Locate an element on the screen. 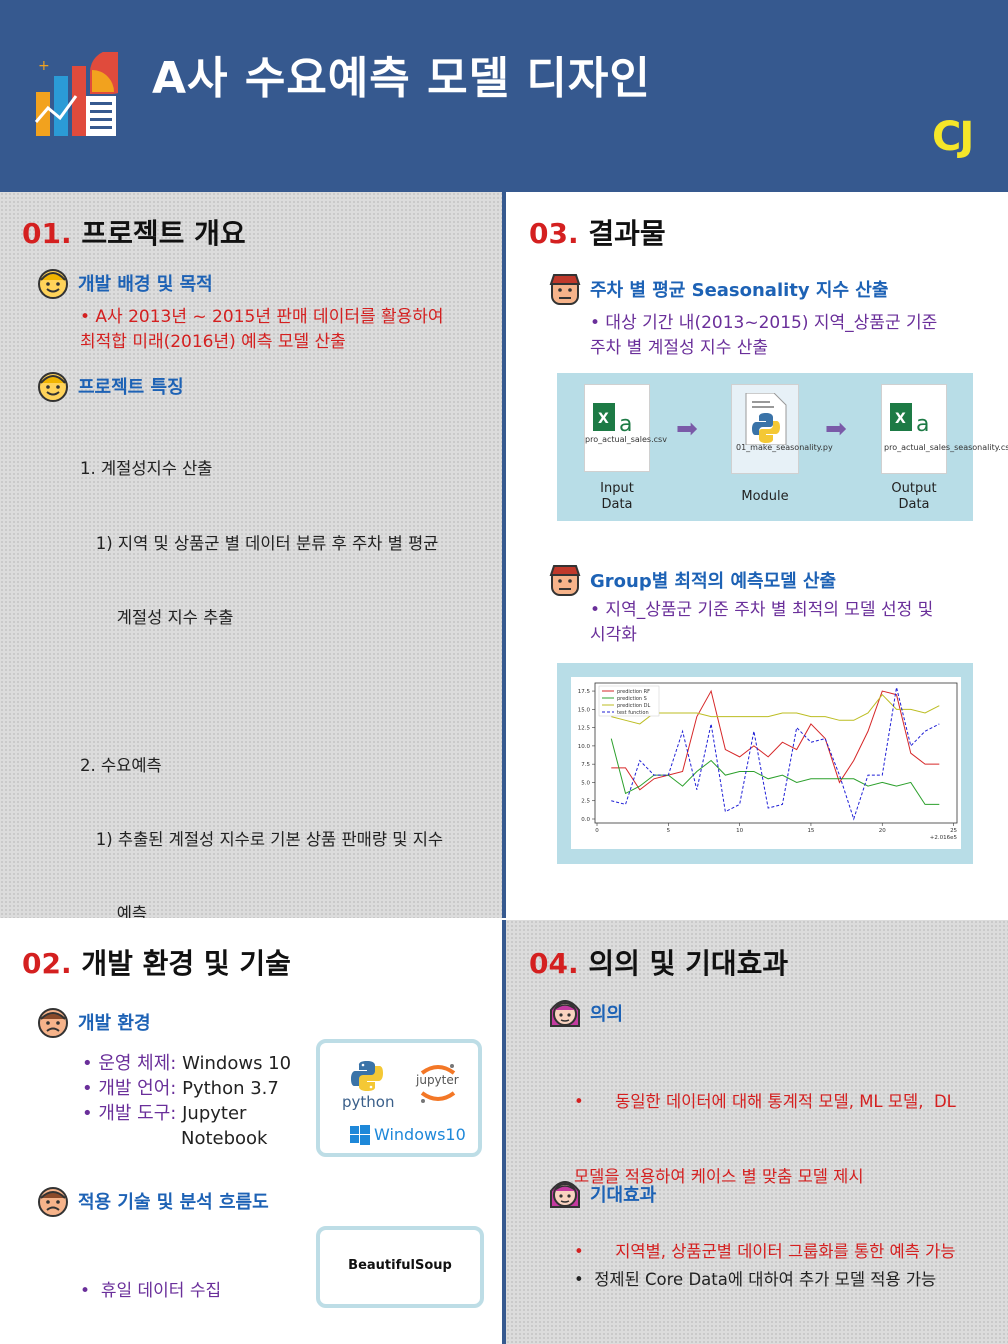  seasonality-line: • 대상 기간 내(2013~2015) 지역_상품군 기준 is located at coordinates (764, 323).